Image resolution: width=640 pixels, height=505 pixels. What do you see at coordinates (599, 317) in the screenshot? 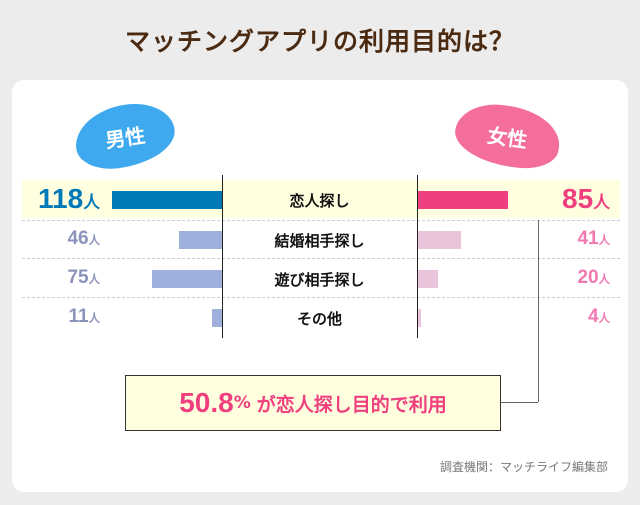
I see `label-female: 4人` at bounding box center [599, 317].